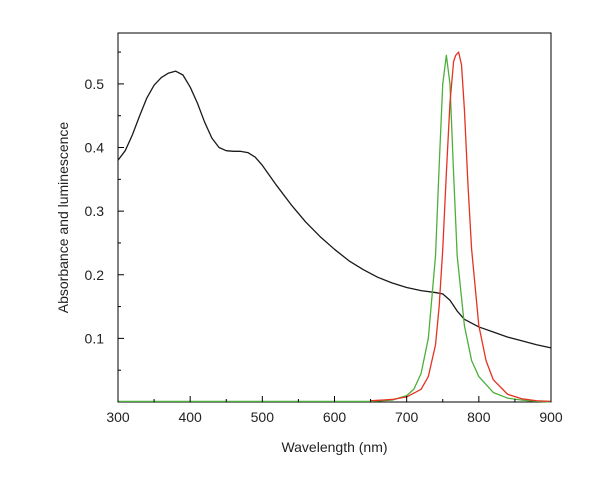 This screenshot has height=477, width=597. I want to click on y-tick-label: 0.2, so click(95, 275).